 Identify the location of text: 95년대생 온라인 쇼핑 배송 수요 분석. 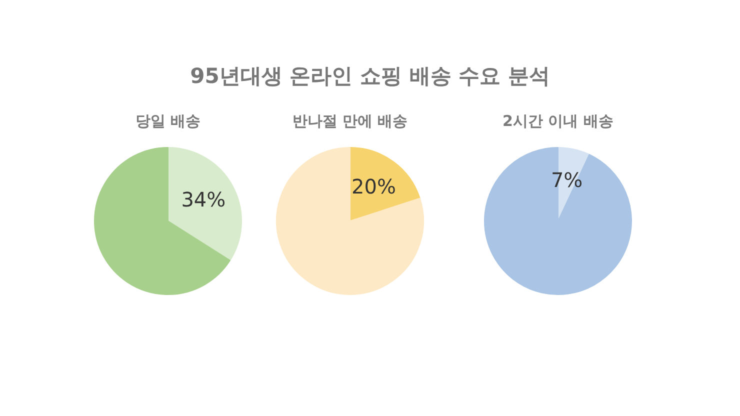
(370, 76).